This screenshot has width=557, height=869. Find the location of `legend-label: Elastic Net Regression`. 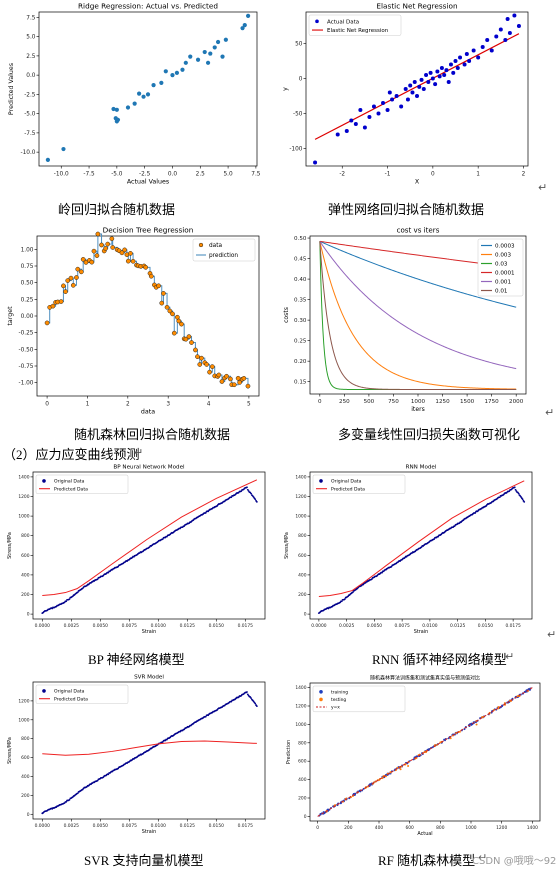

legend-label: Elastic Net Regression is located at coordinates (358, 31).